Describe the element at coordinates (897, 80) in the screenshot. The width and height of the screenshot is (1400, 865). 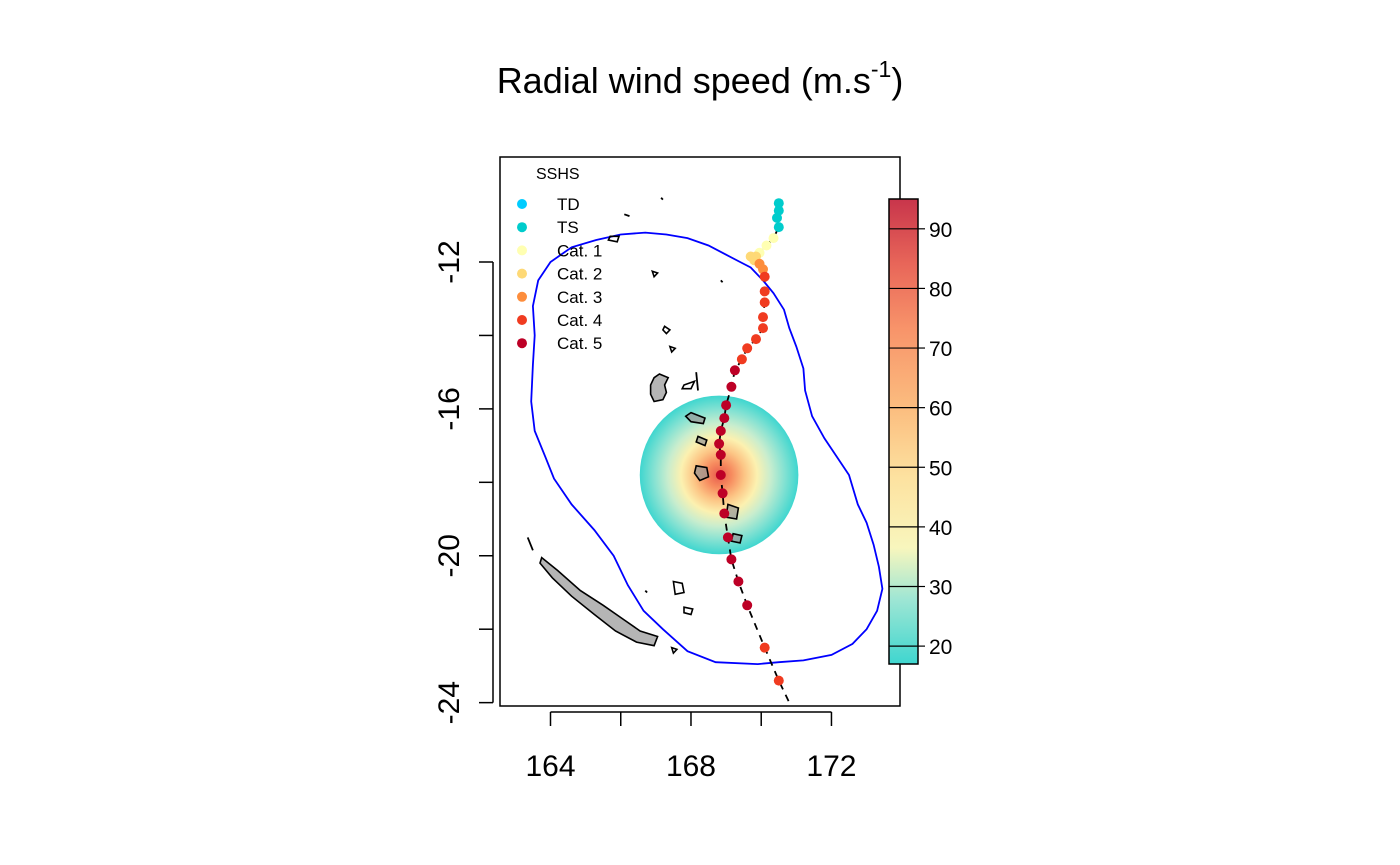
I see `title-close: )` at that location.